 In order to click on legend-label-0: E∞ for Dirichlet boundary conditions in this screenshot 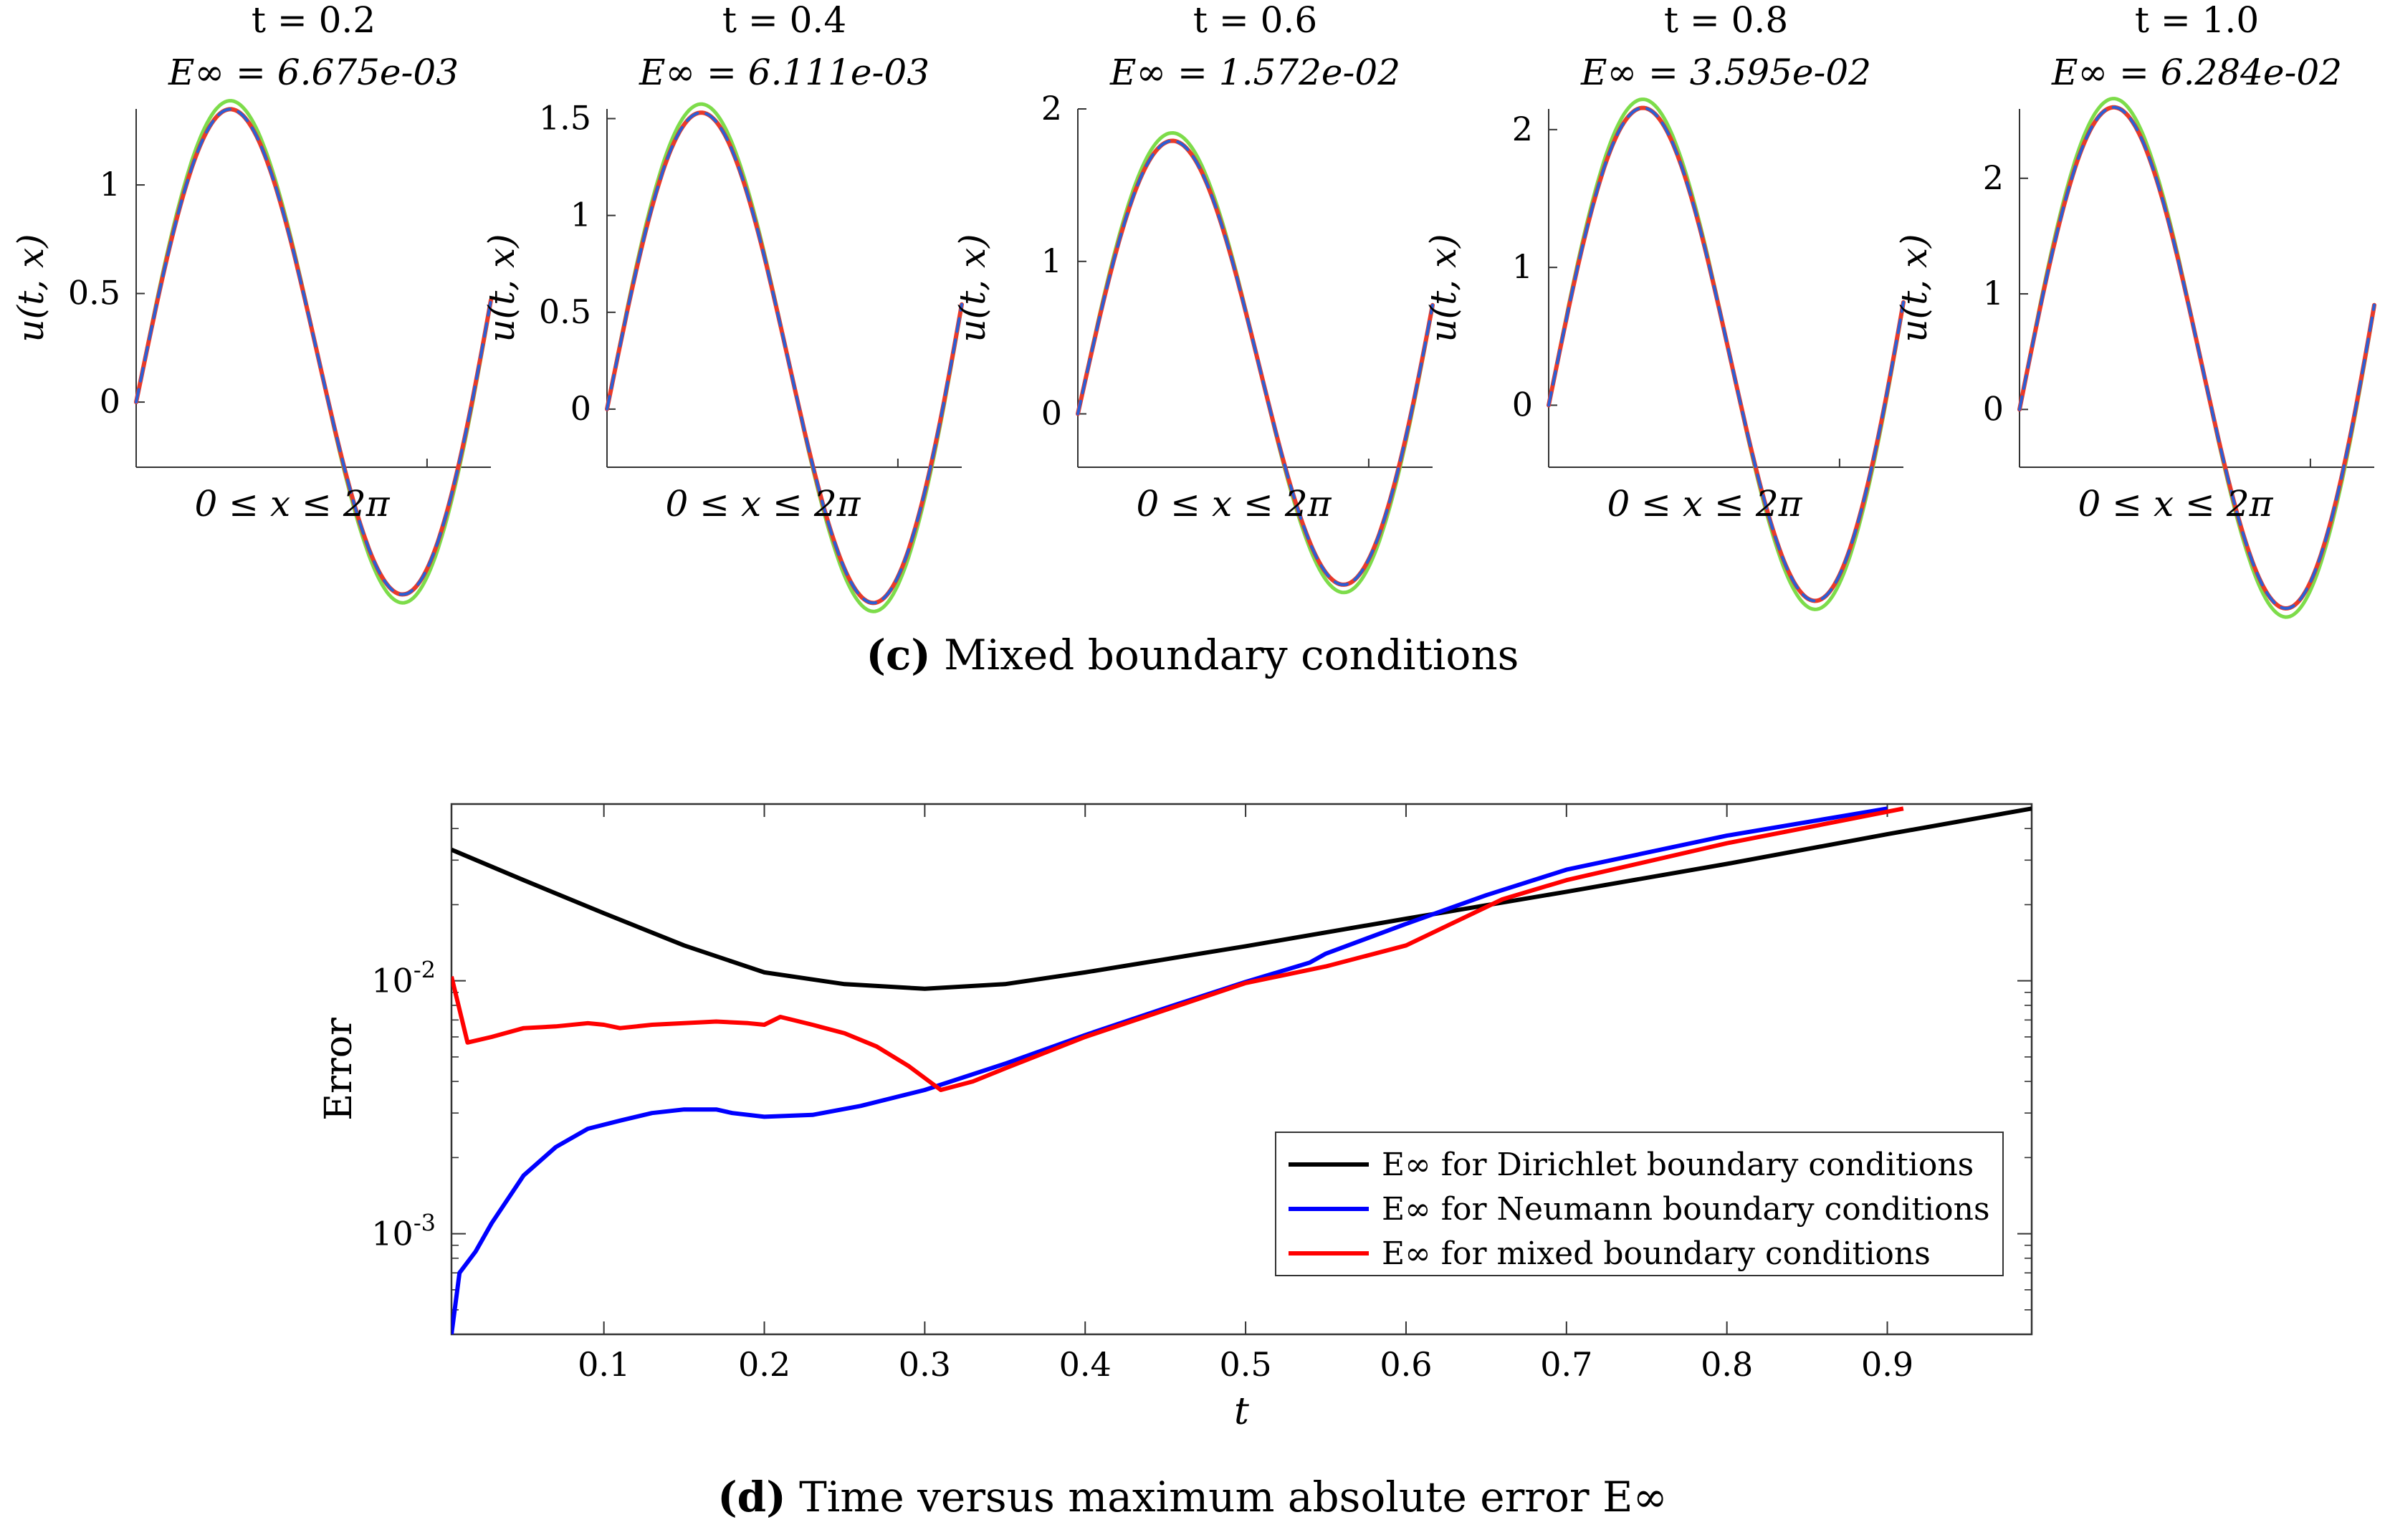, I will do `click(1678, 1165)`.